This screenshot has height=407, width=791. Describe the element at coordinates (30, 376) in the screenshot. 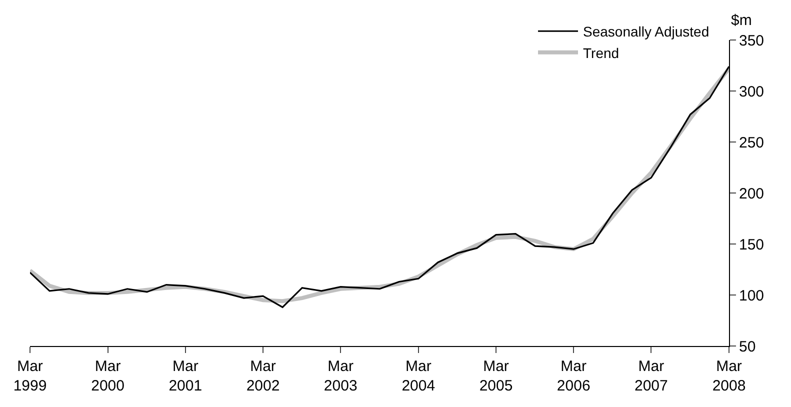

I see `x-tick-label: Mar 1999` at that location.